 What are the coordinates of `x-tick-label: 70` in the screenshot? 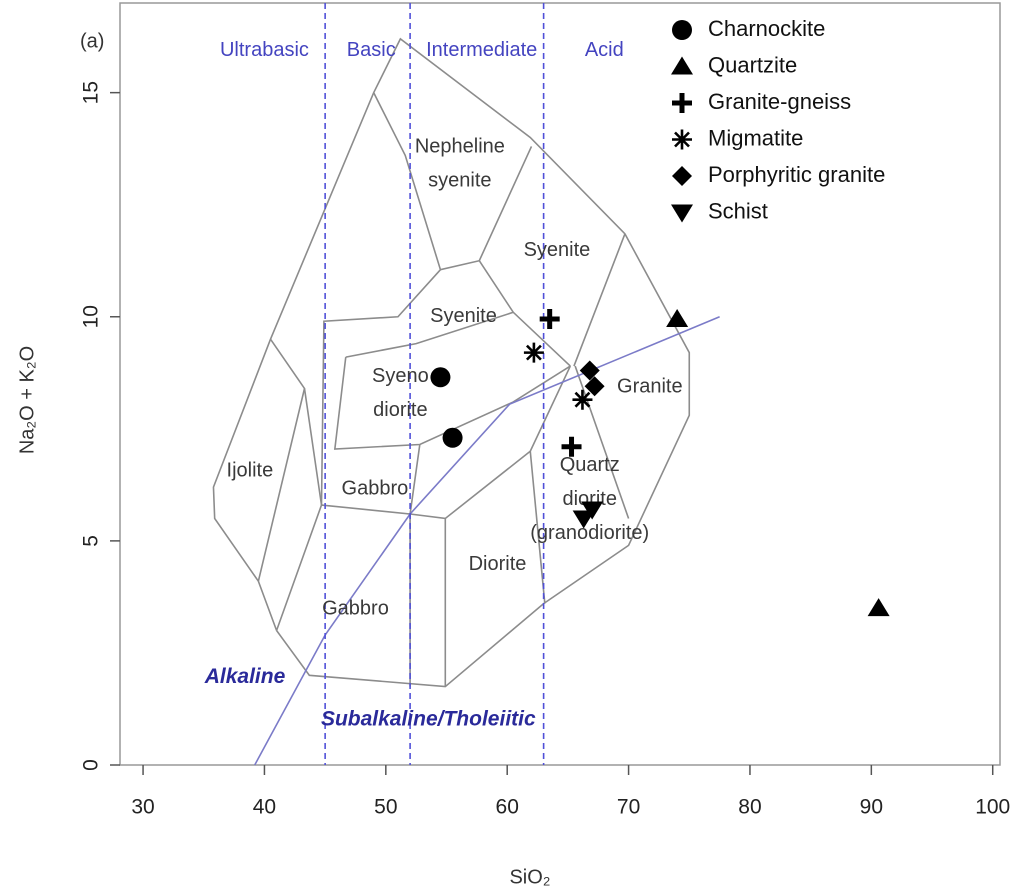 It's located at (628, 807).